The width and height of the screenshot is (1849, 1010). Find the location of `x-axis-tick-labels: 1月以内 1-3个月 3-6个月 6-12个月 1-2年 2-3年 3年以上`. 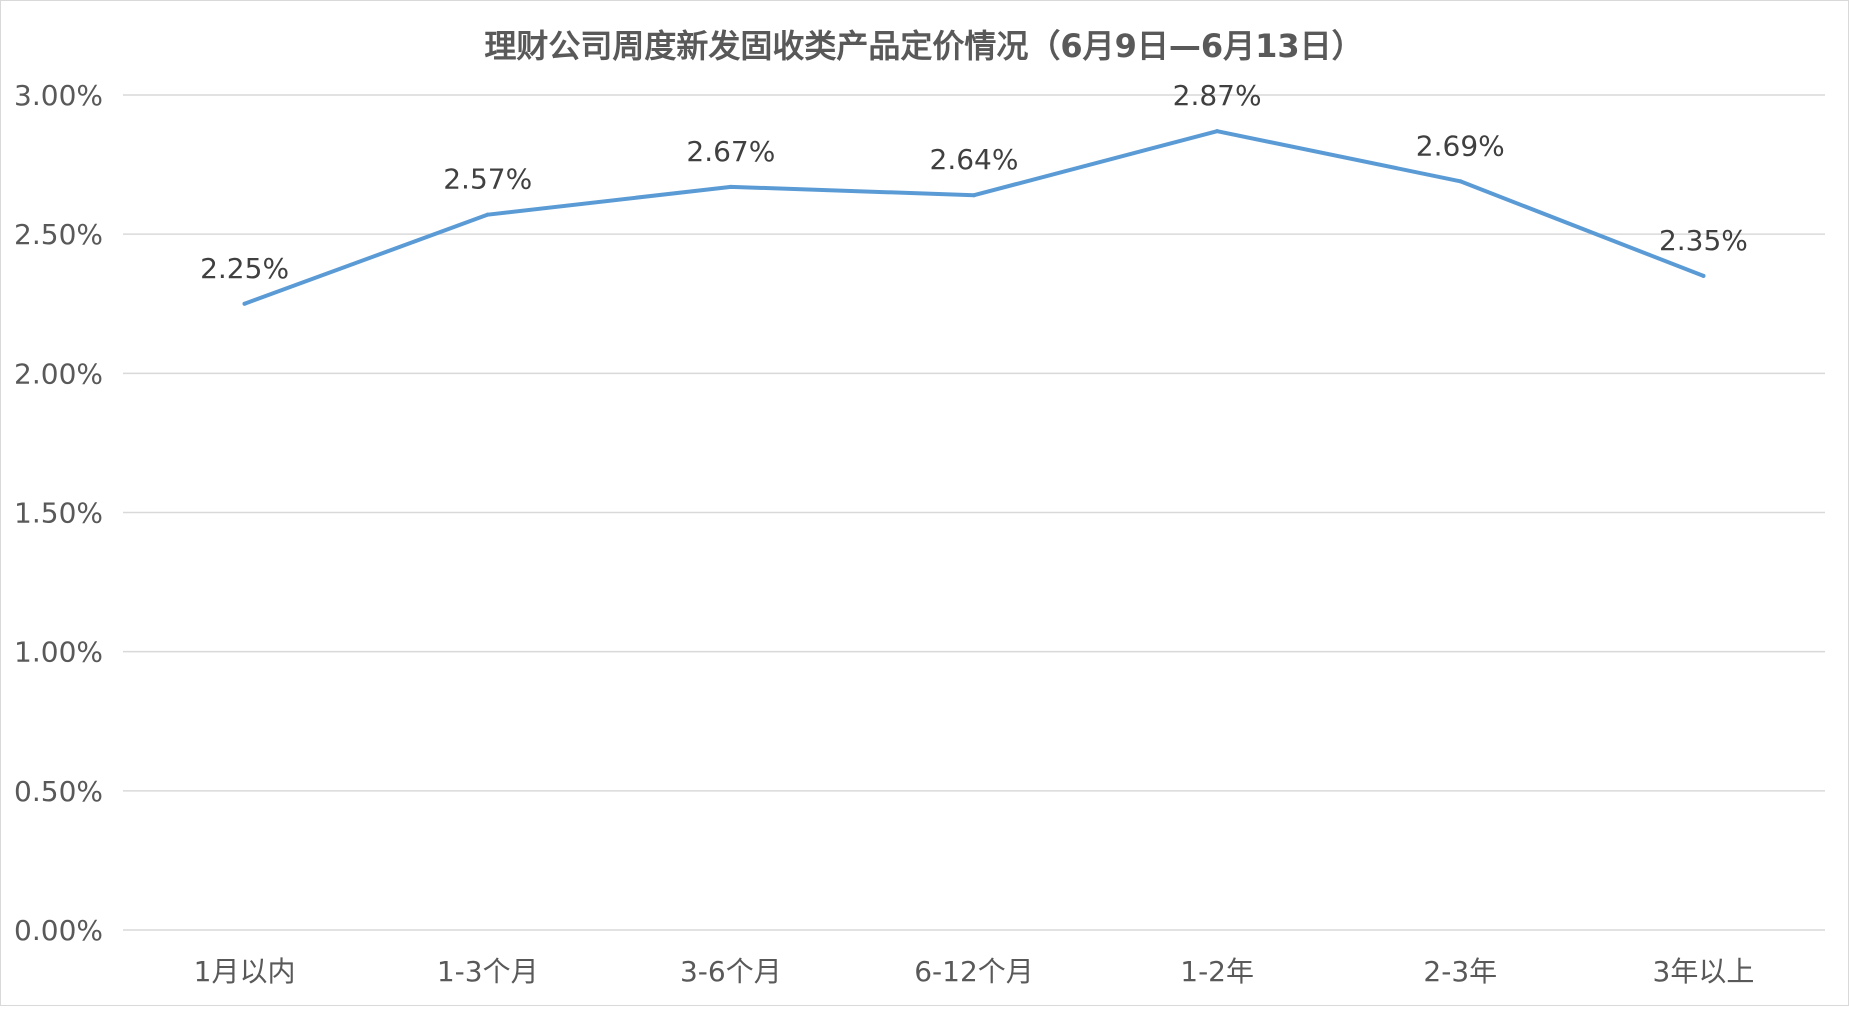

x-axis-tick-labels: 1月以内 1-3个月 3-6个月 6-12个月 1-2年 2-3年 3年以上 is located at coordinates (974, 971).